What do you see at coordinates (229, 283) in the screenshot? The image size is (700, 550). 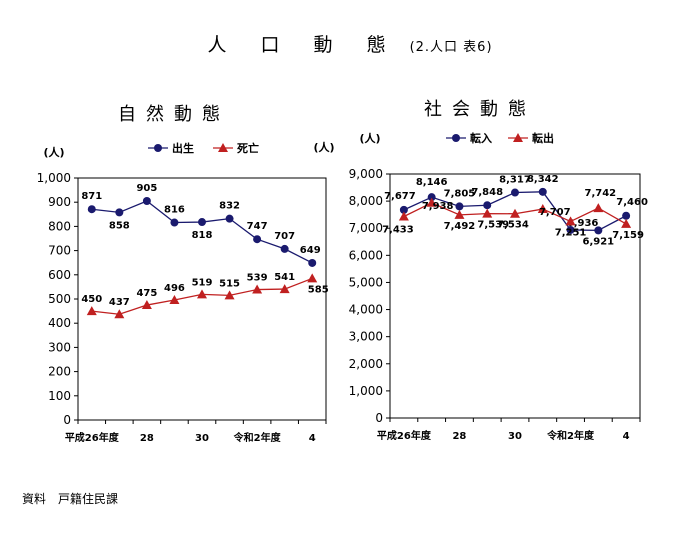 I see `data-label: 515` at bounding box center [229, 283].